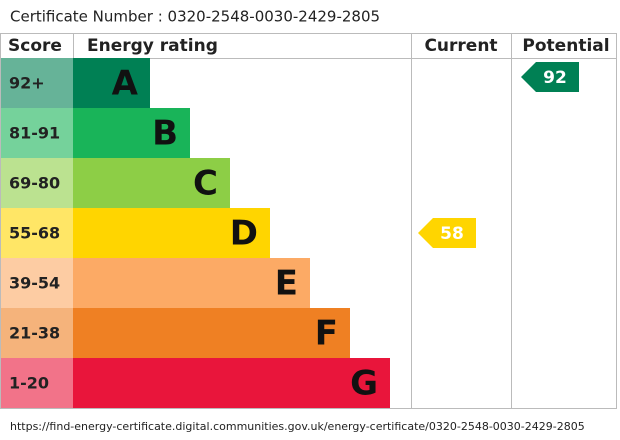 This screenshot has width=620, height=440. I want to click on rating-letter: C, so click(205, 184).